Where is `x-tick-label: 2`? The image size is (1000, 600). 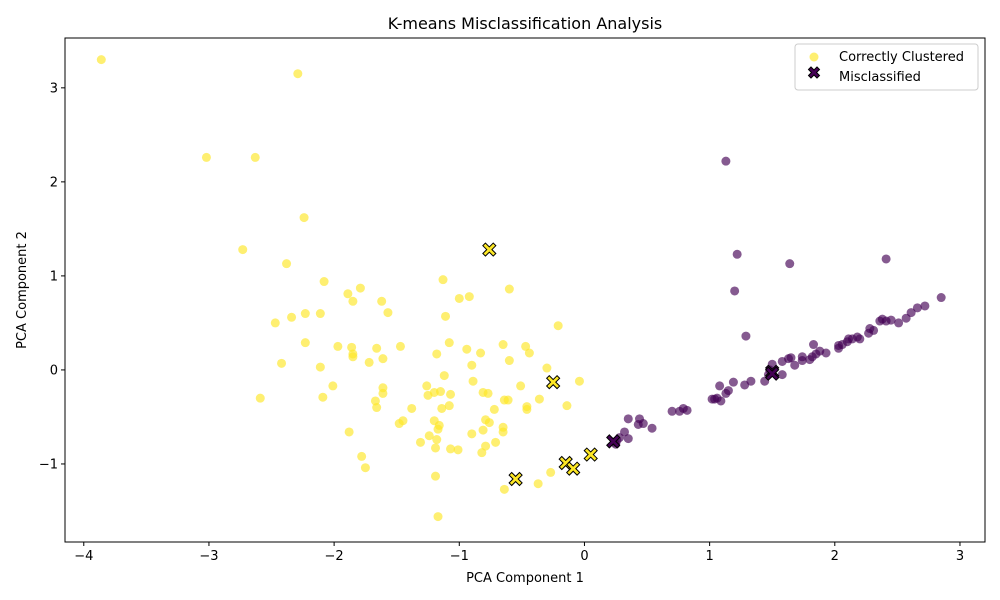
x-tick-label: 2 is located at coordinates (835, 556).